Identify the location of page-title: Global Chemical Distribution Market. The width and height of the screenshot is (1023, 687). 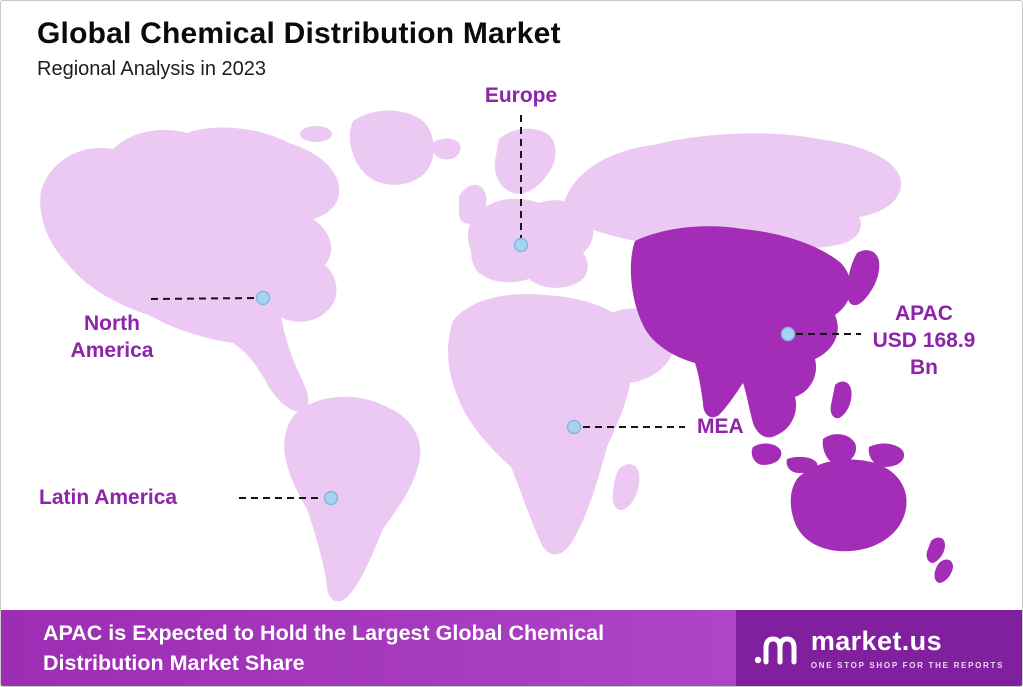
(299, 33).